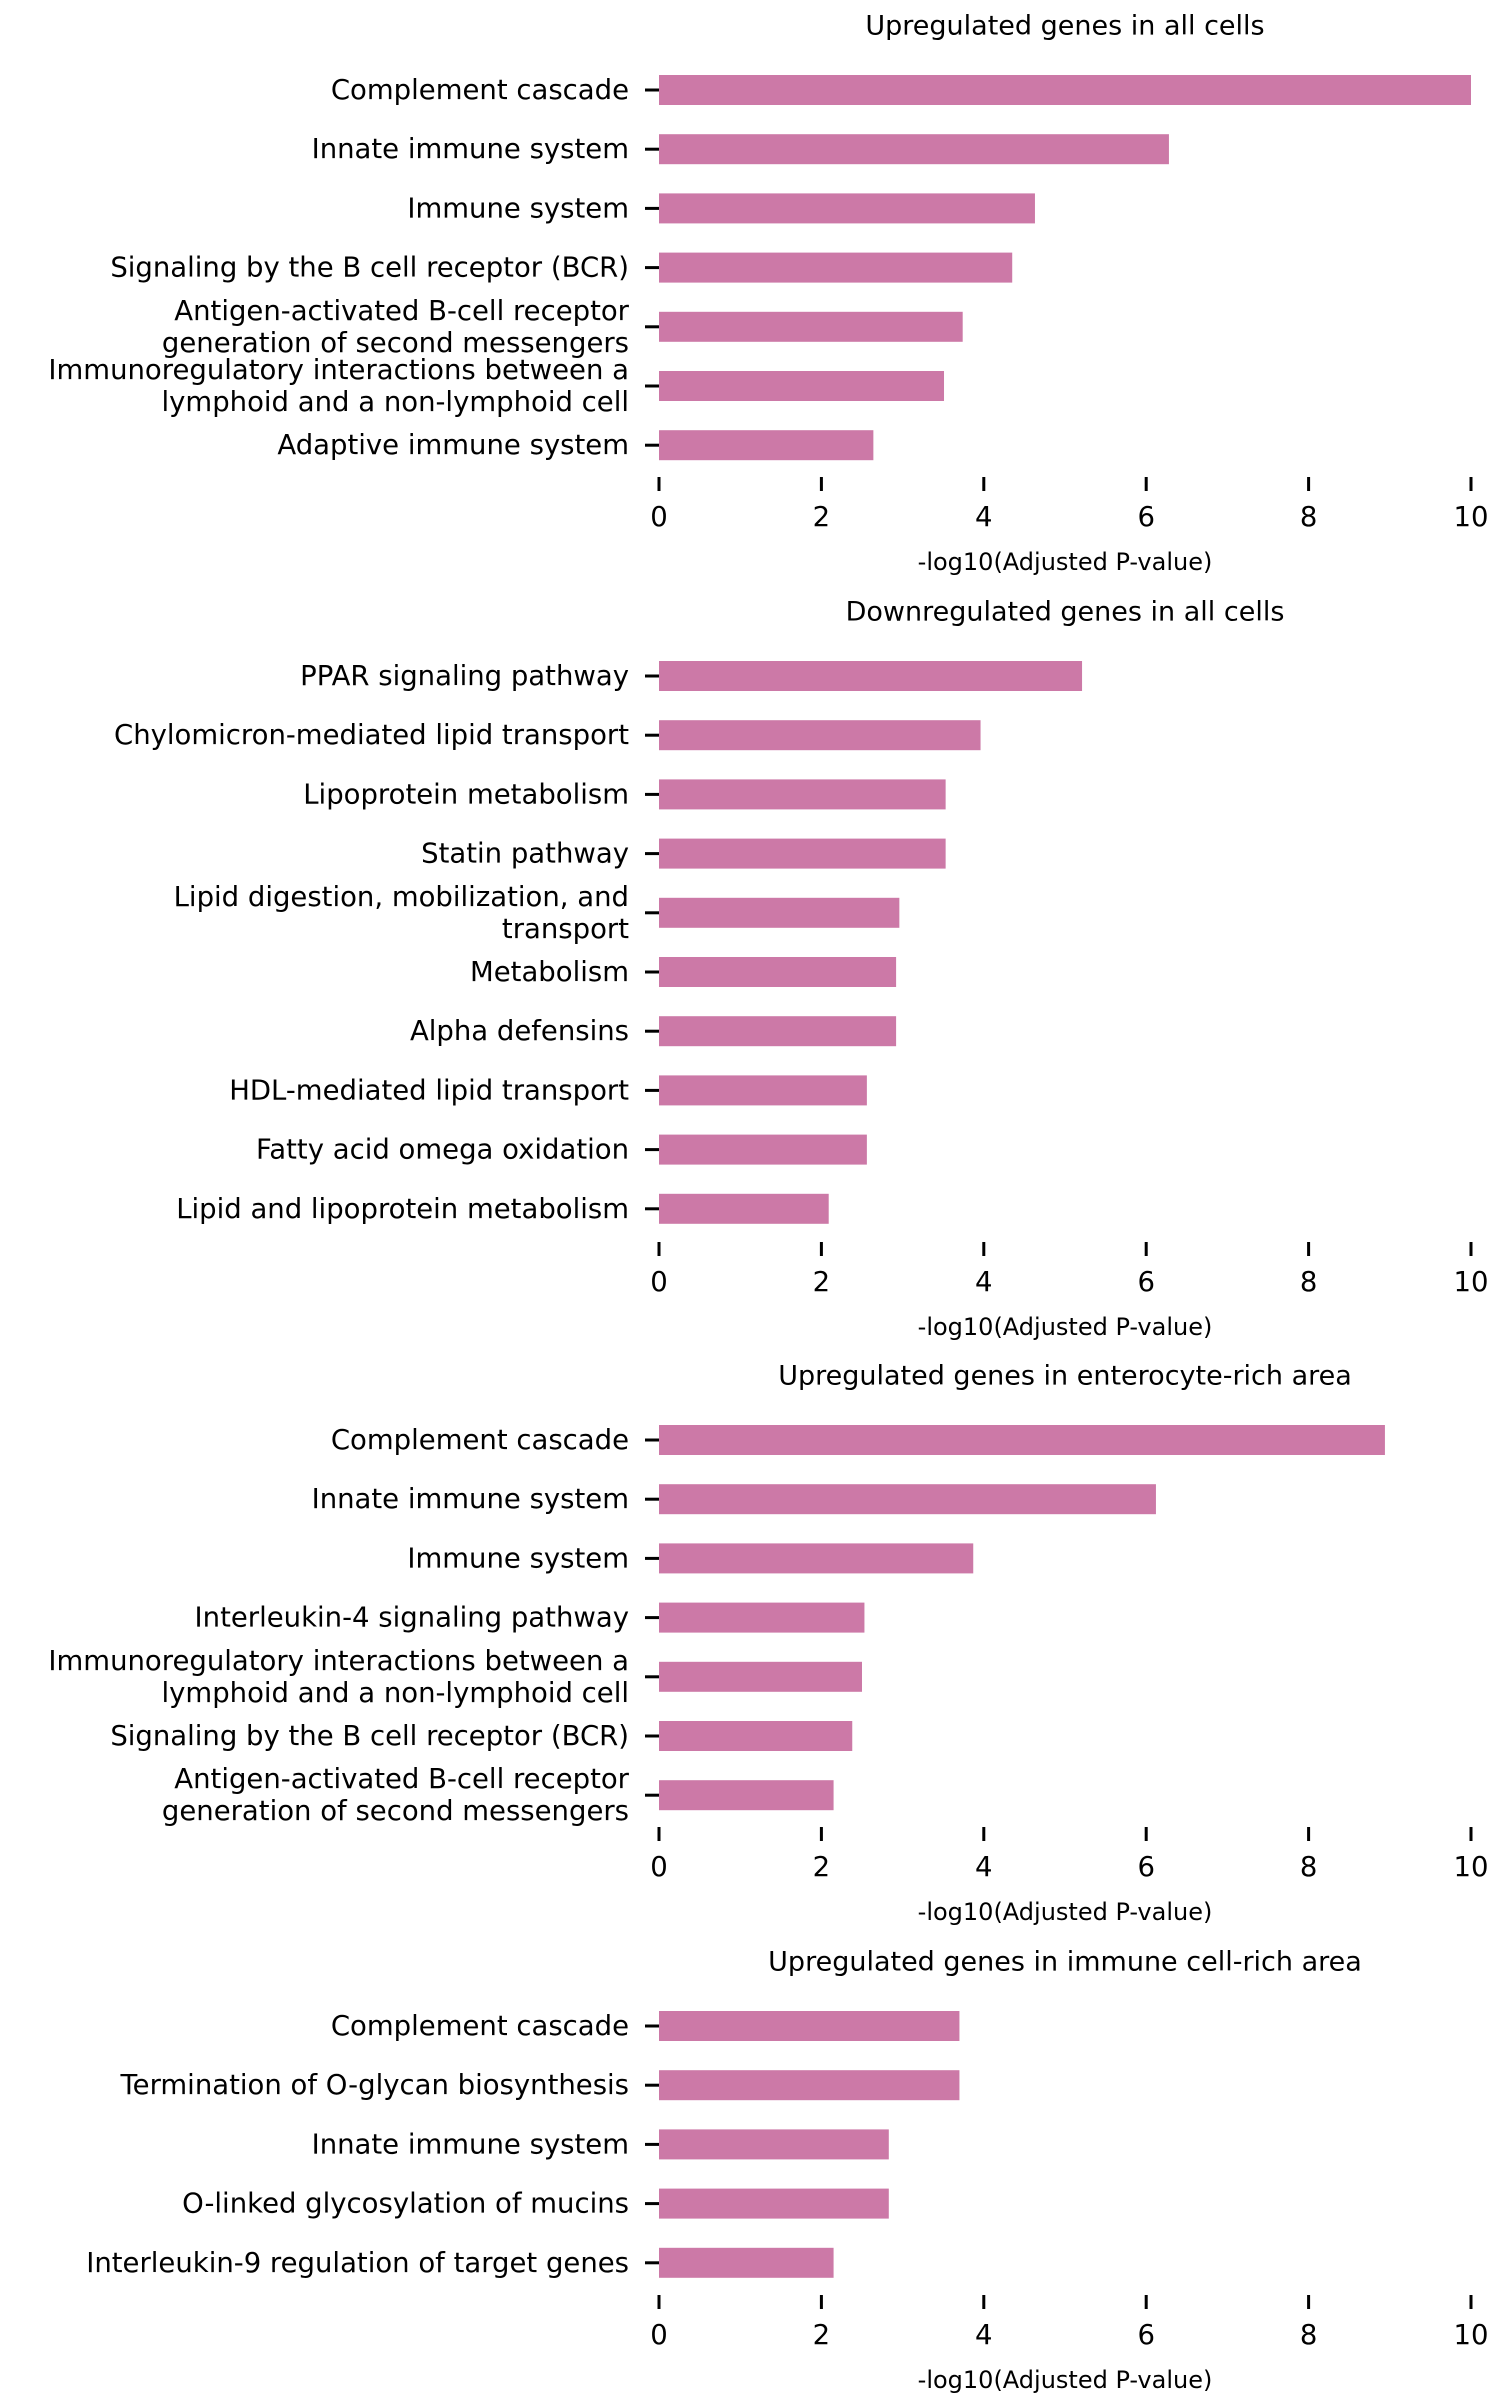  What do you see at coordinates (519, 1031) in the screenshot?
I see `category-label: Alpha defensins` at bounding box center [519, 1031].